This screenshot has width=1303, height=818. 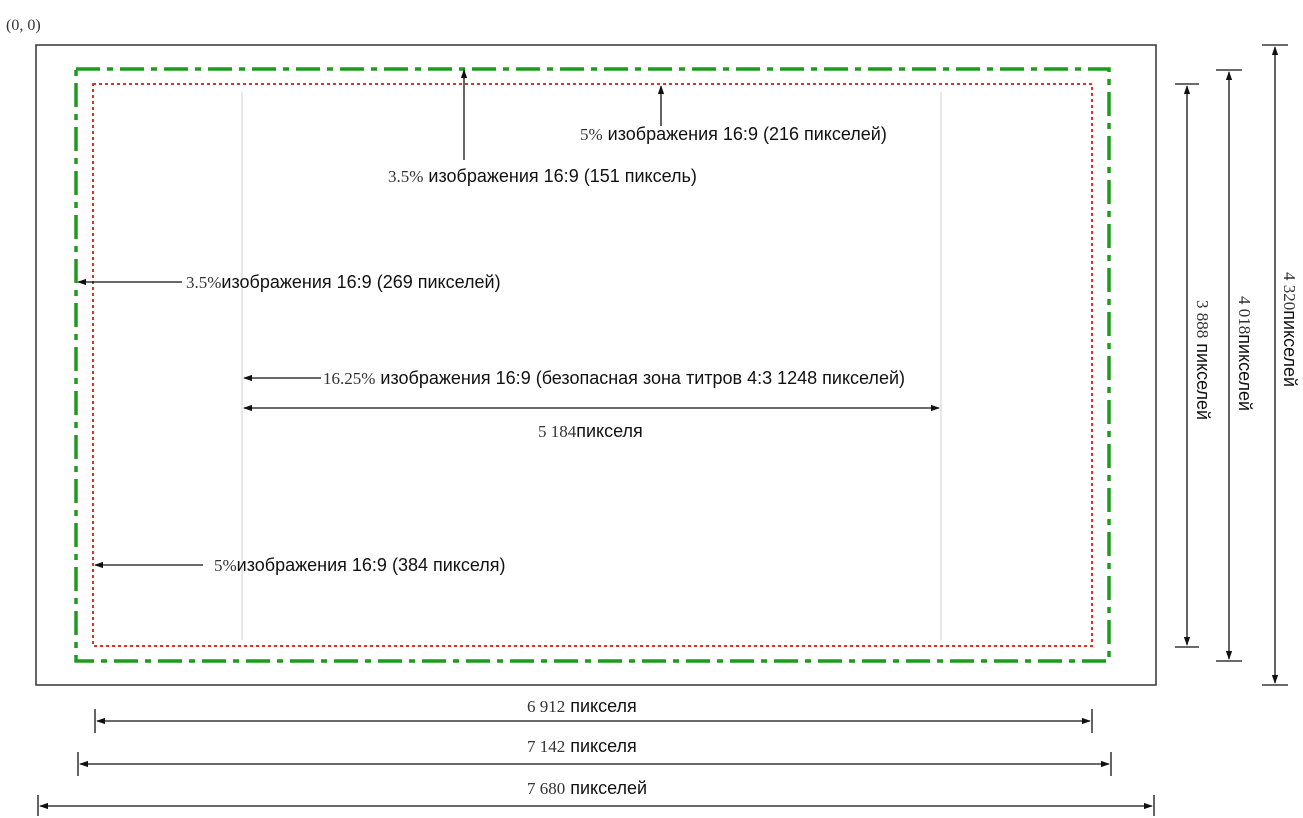 What do you see at coordinates (587, 788) in the screenshot?
I see `svg-text: 7 680 пикселей` at bounding box center [587, 788].